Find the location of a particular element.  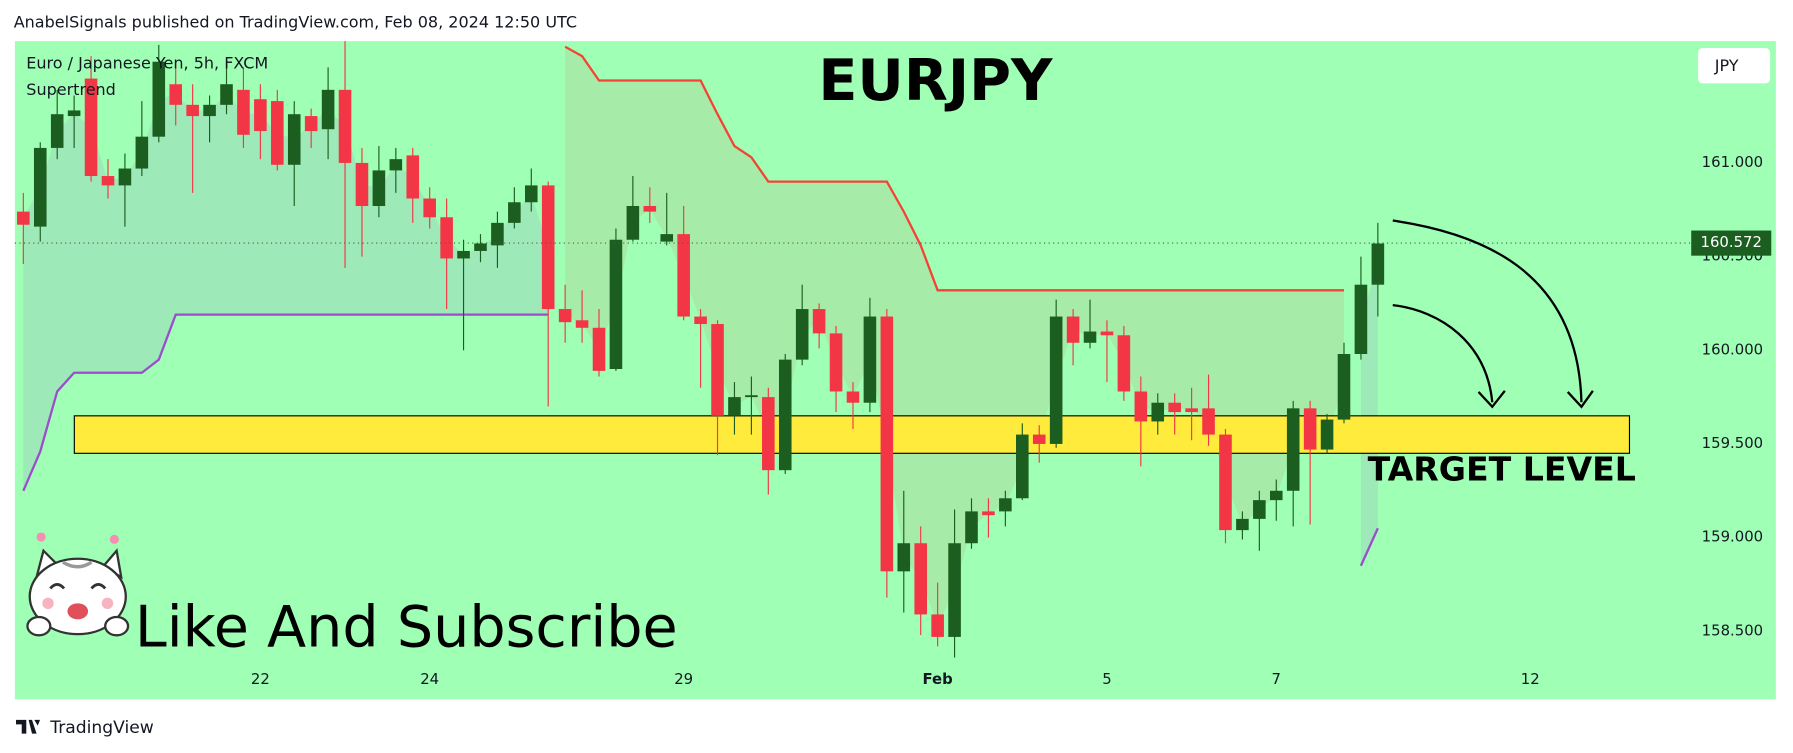

arrow-head is located at coordinates (1491, 399).